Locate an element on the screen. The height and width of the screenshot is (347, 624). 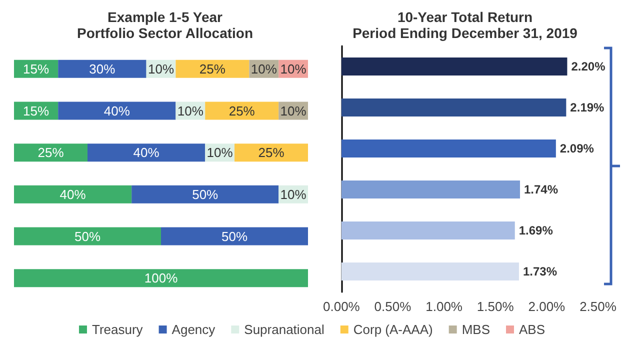
x-tick-label: 2.50% is located at coordinates (598, 306).